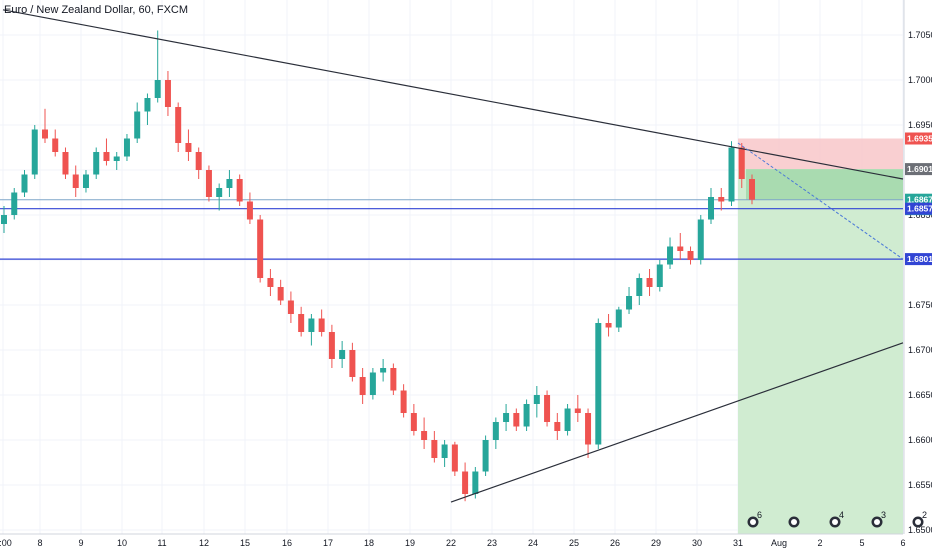 The image size is (932, 550). What do you see at coordinates (824, 184) in the screenshot?
I see `profit-filled-zone` at bounding box center [824, 184].